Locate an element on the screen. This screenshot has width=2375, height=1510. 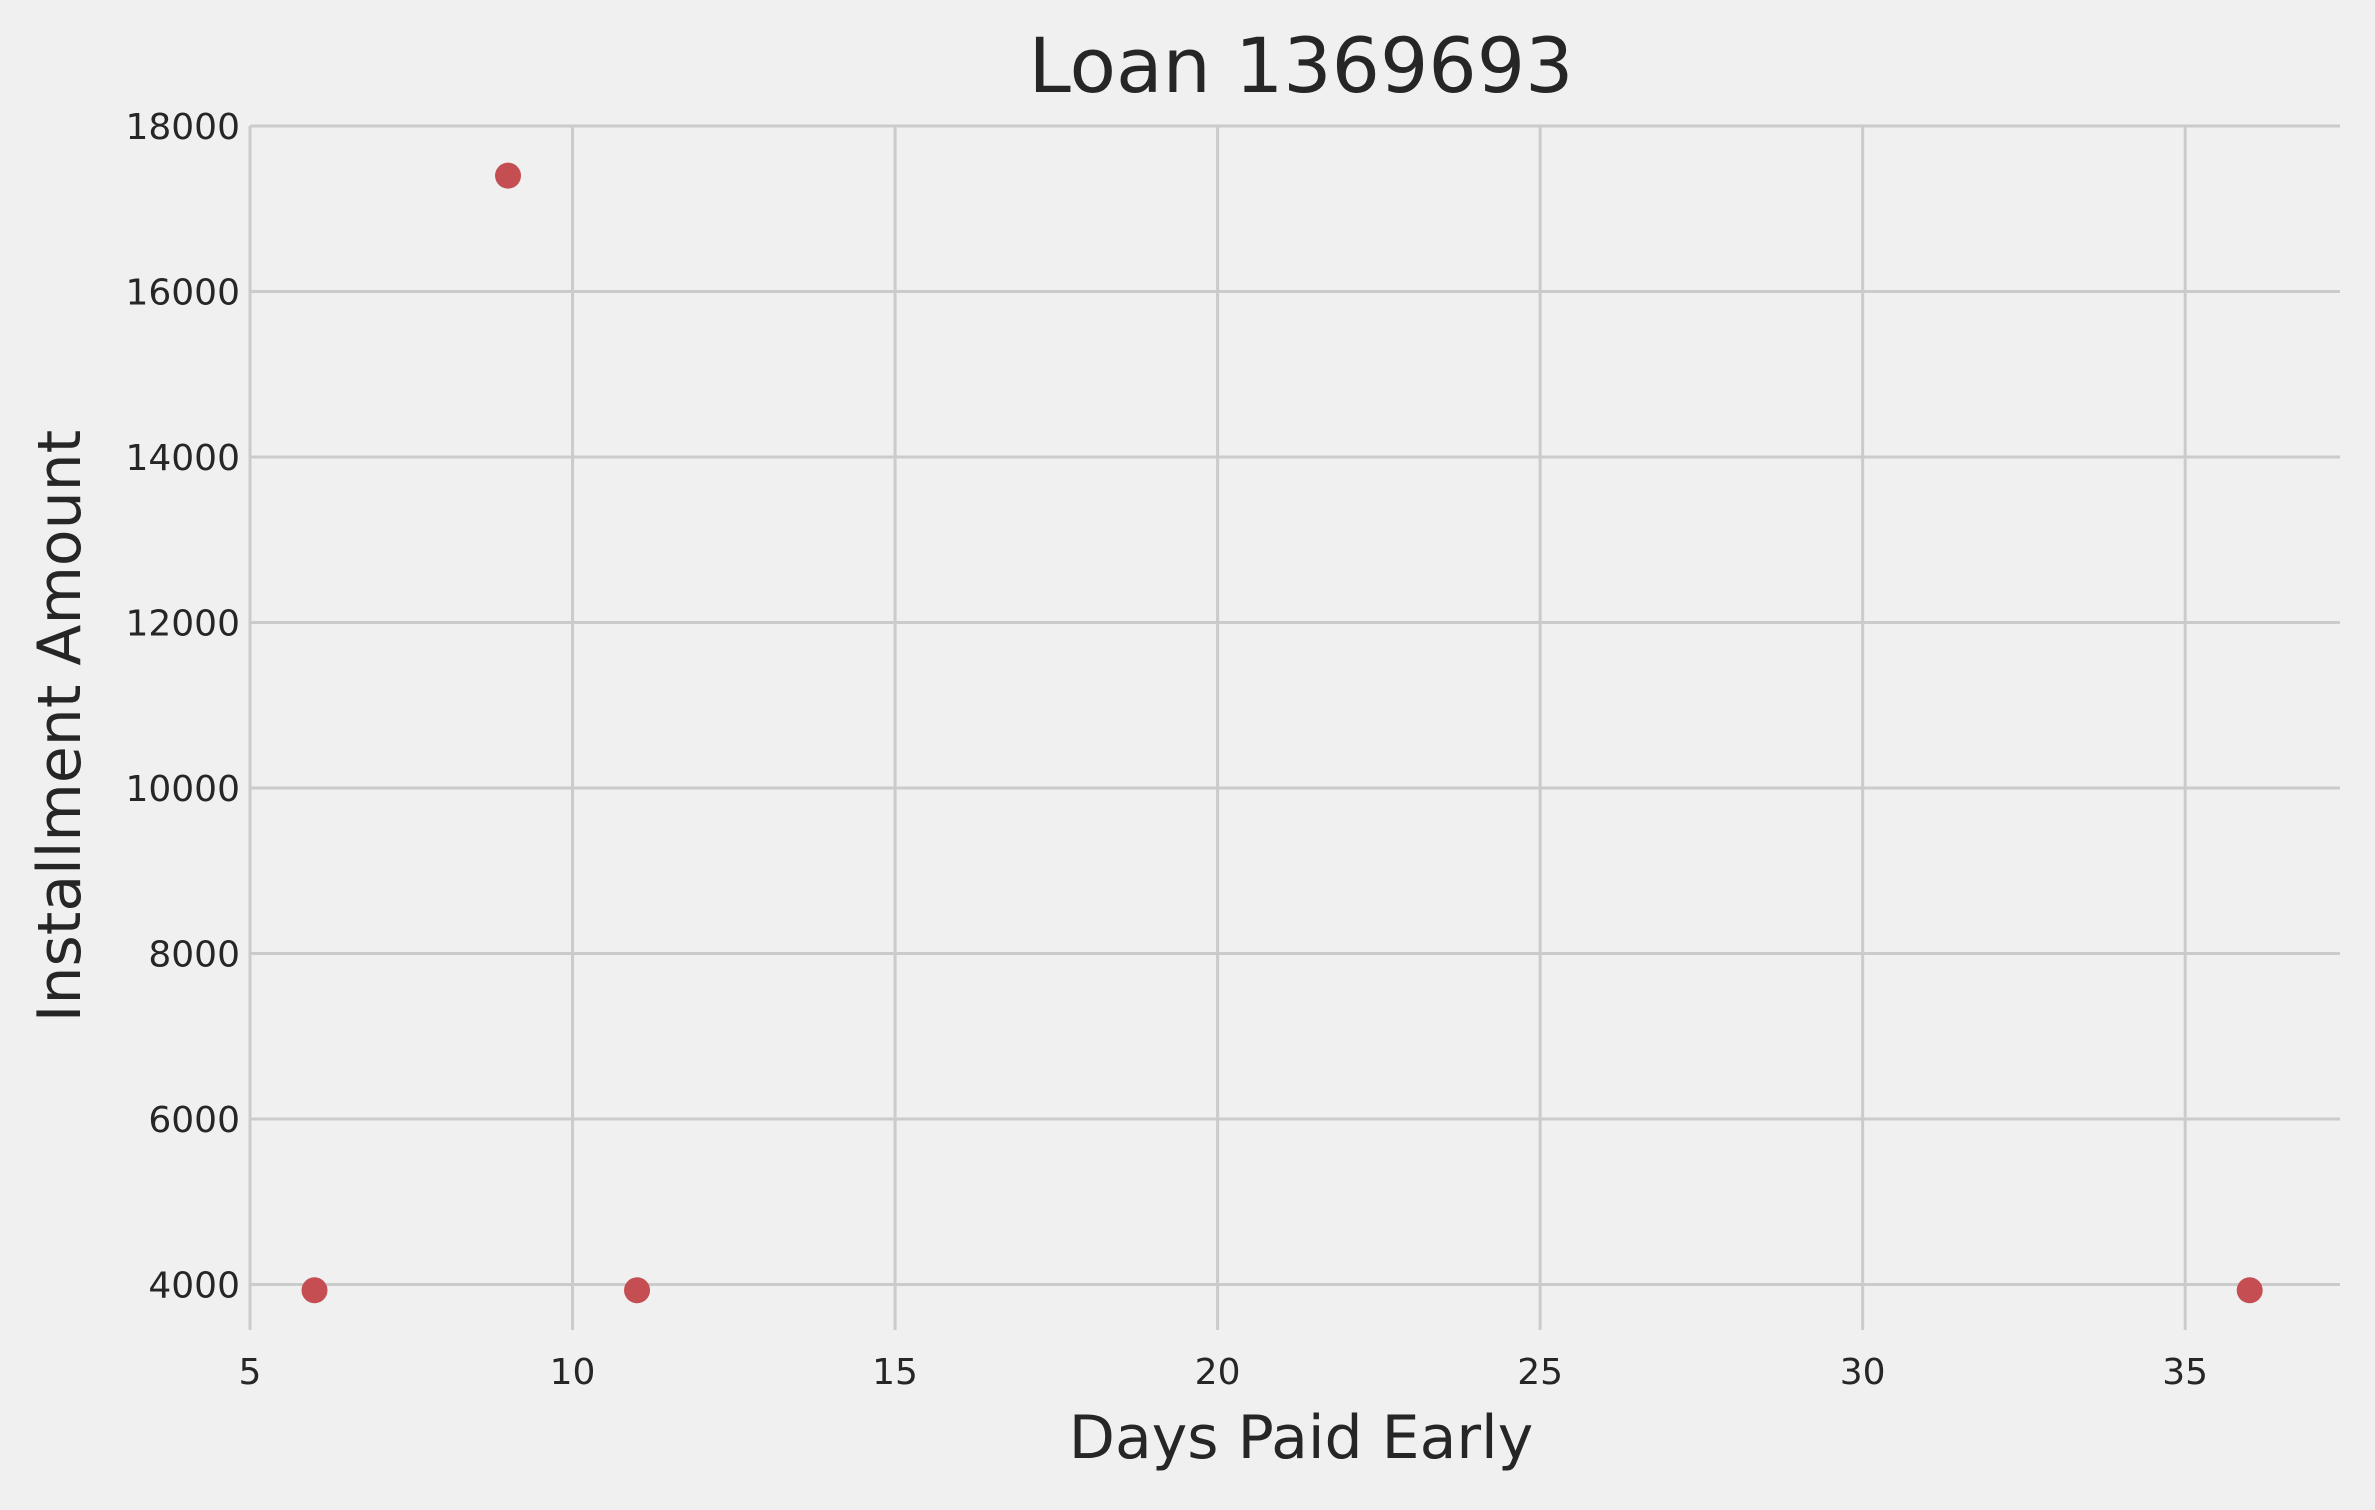
y-tick-label: 10000 is located at coordinates (182, 789).